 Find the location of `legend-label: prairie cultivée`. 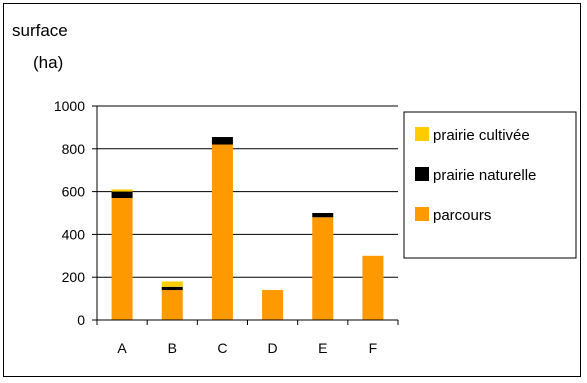

legend-label: prairie cultivée is located at coordinates (481, 135).